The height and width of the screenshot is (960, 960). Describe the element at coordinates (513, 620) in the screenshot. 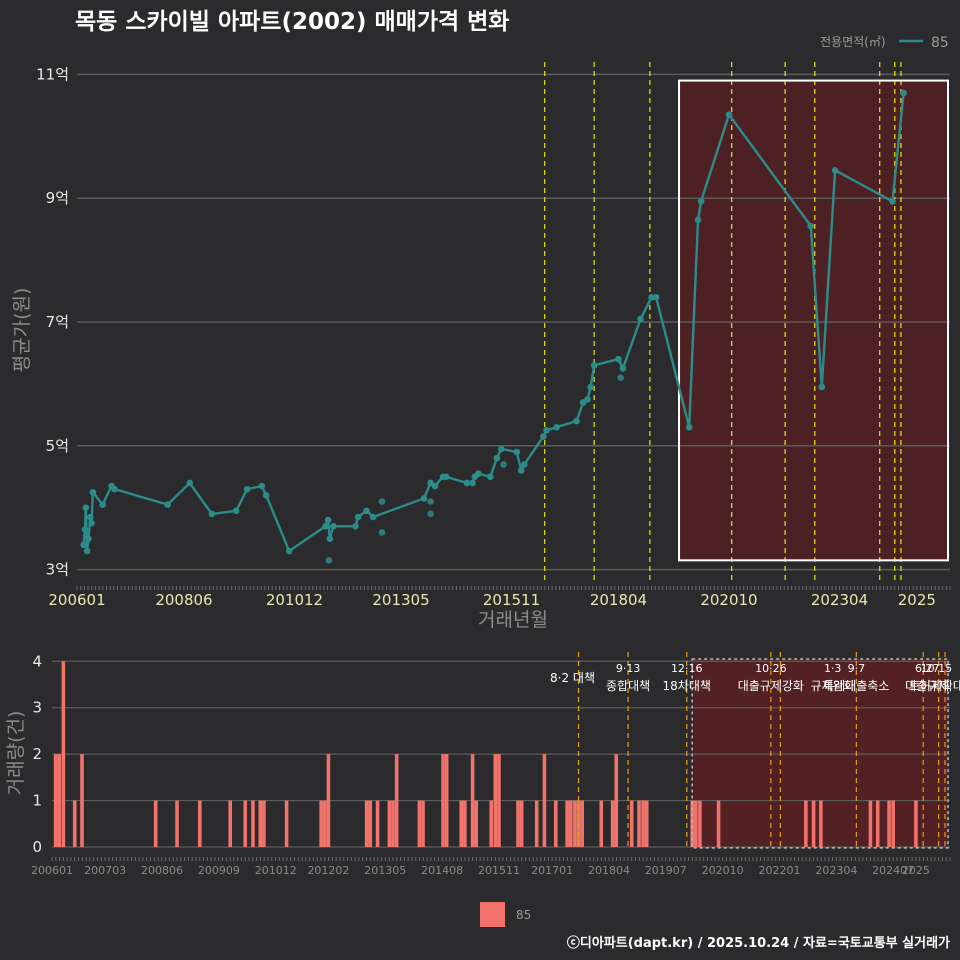

I see `top-x-axis-title: 거래년월` at that location.